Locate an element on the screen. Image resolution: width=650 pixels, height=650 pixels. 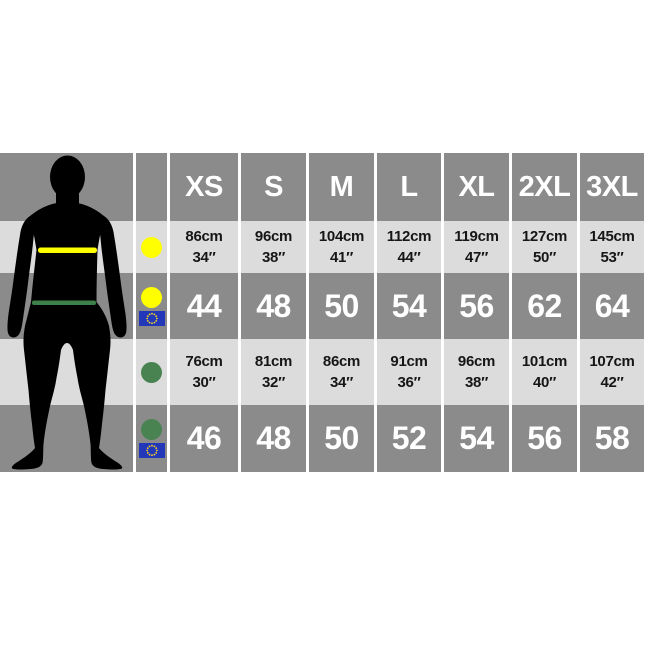
waist-eu-cell: 58 is located at coordinates (612, 438).